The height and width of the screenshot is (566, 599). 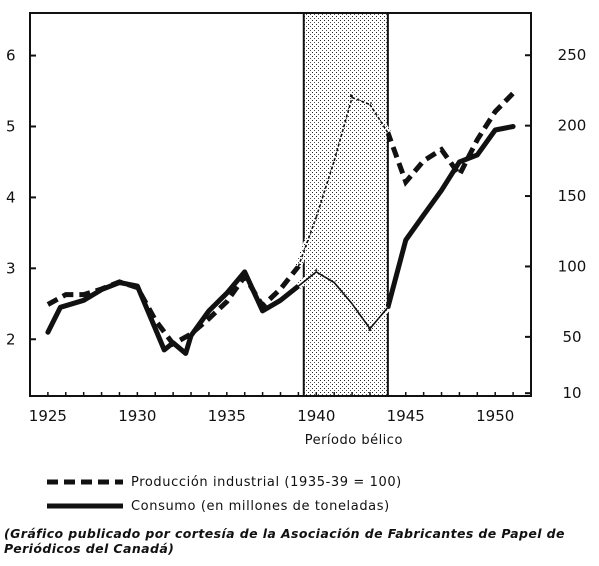 What do you see at coordinates (21, 197) in the screenshot?
I see `left-axis-ticks: 2 3 4 5 6` at bounding box center [21, 197].